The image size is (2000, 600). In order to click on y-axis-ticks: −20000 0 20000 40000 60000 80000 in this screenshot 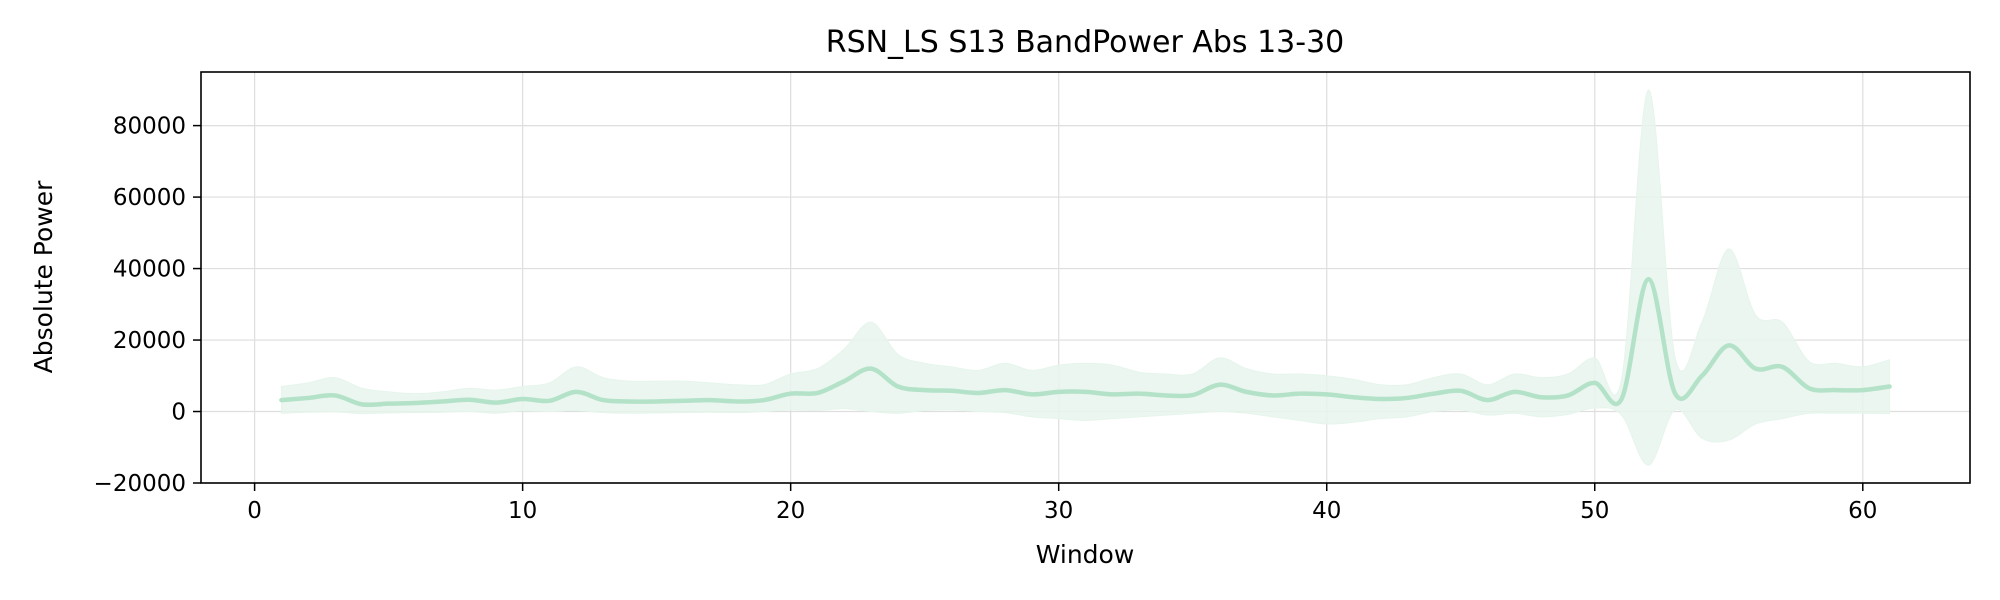, I will do `click(147, 305)`.